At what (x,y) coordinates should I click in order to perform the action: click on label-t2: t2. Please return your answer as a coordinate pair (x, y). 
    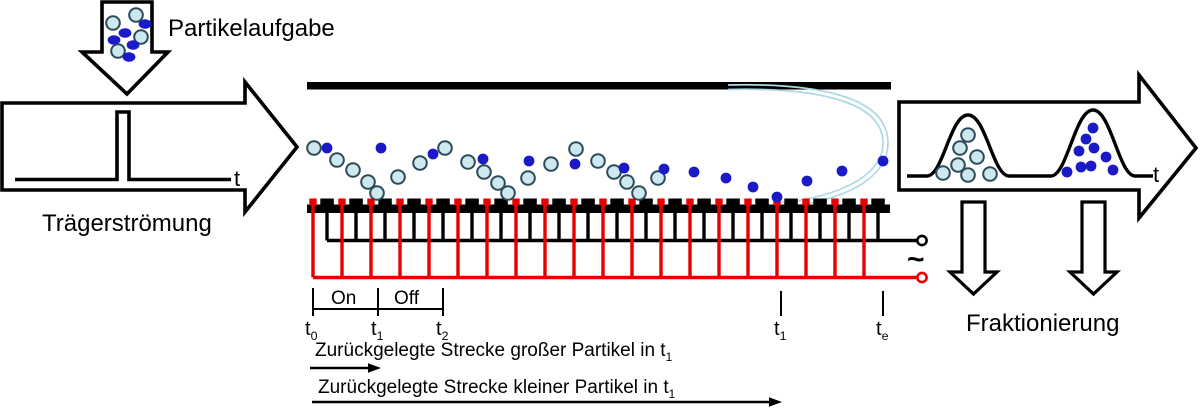
    Looking at the image, I should click on (442, 330).